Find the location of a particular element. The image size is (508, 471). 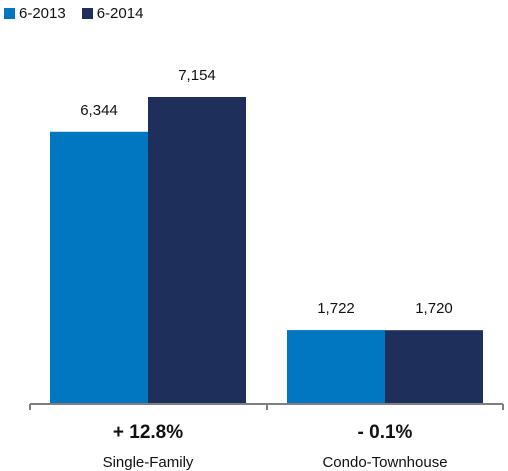

value-label-condo-townhouse-6-2014: 1,720 is located at coordinates (434, 308).